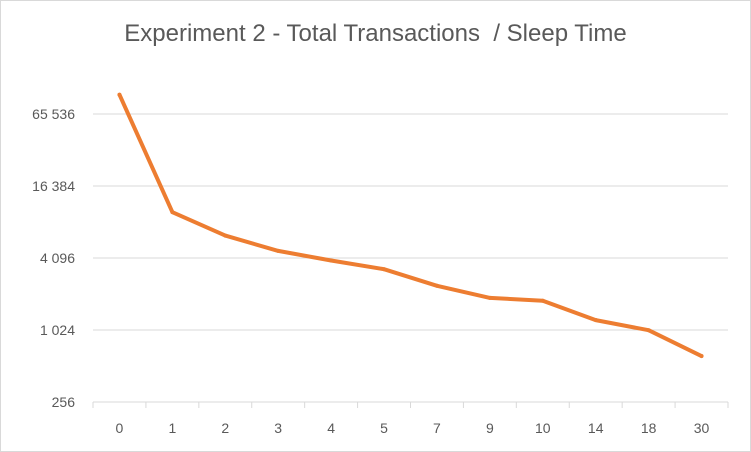  I want to click on x-tick-label: 4, so click(331, 428).